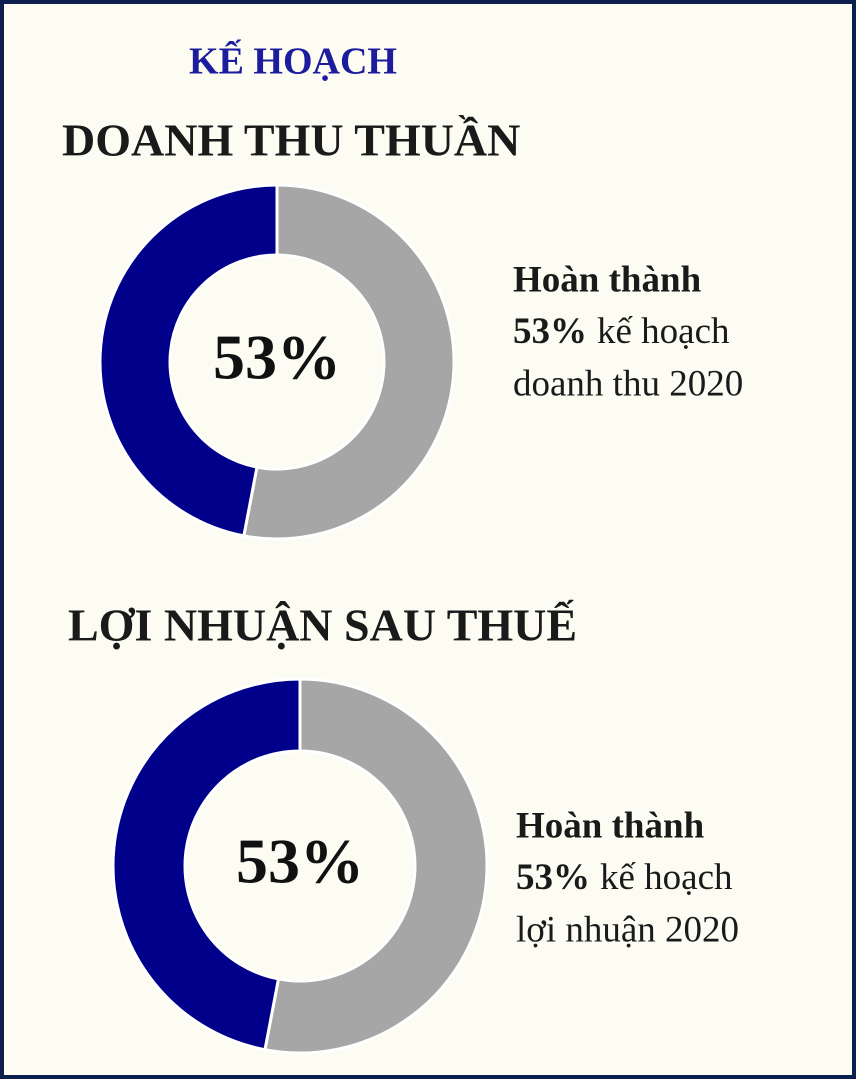 Image resolution: width=856 pixels, height=1084 pixels. I want to click on chart-title: DOANH THU THUẦN, so click(291, 140).